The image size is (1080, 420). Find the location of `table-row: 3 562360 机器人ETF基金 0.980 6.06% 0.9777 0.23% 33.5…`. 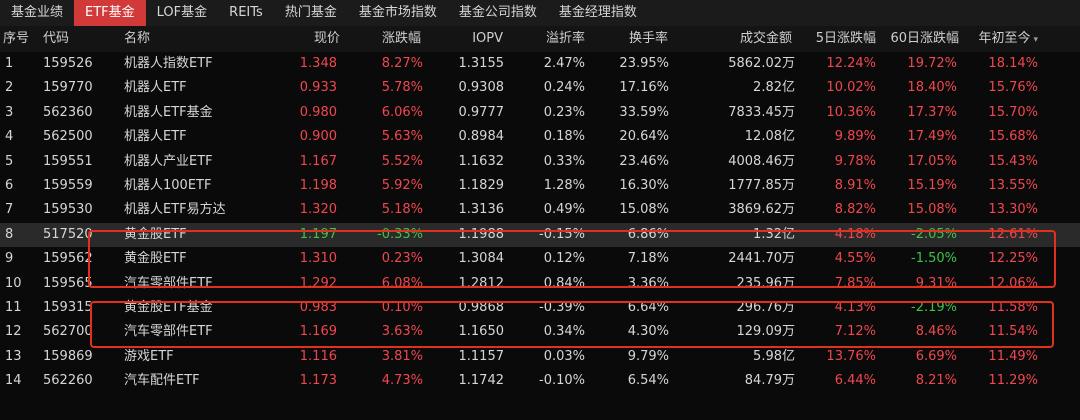

table-row: 3 562360 机器人ETF基金 0.980 6.06% 0.9777 0.23% 33.5… is located at coordinates (540, 113).